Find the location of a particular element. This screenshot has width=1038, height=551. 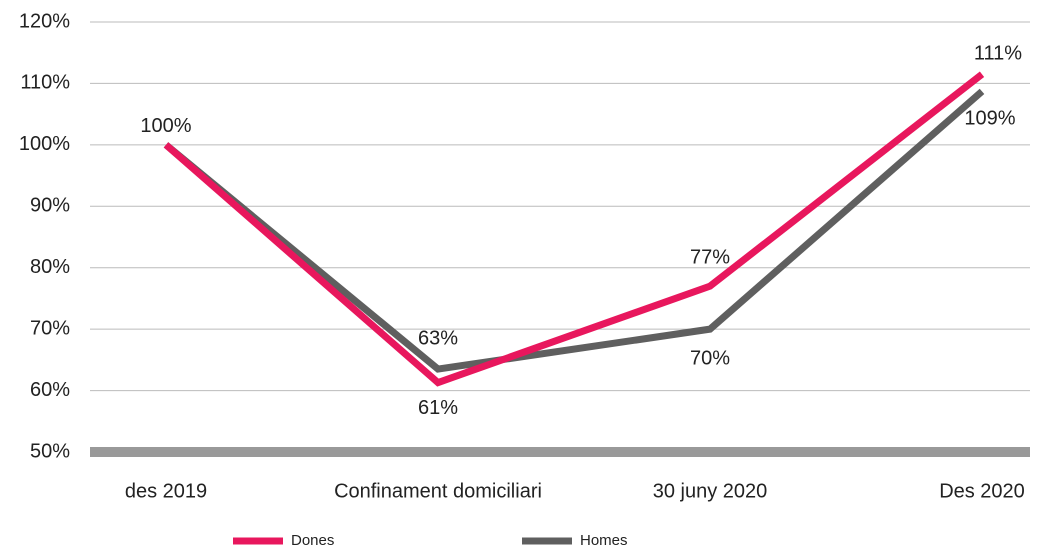

data-label: 70% is located at coordinates (710, 358).